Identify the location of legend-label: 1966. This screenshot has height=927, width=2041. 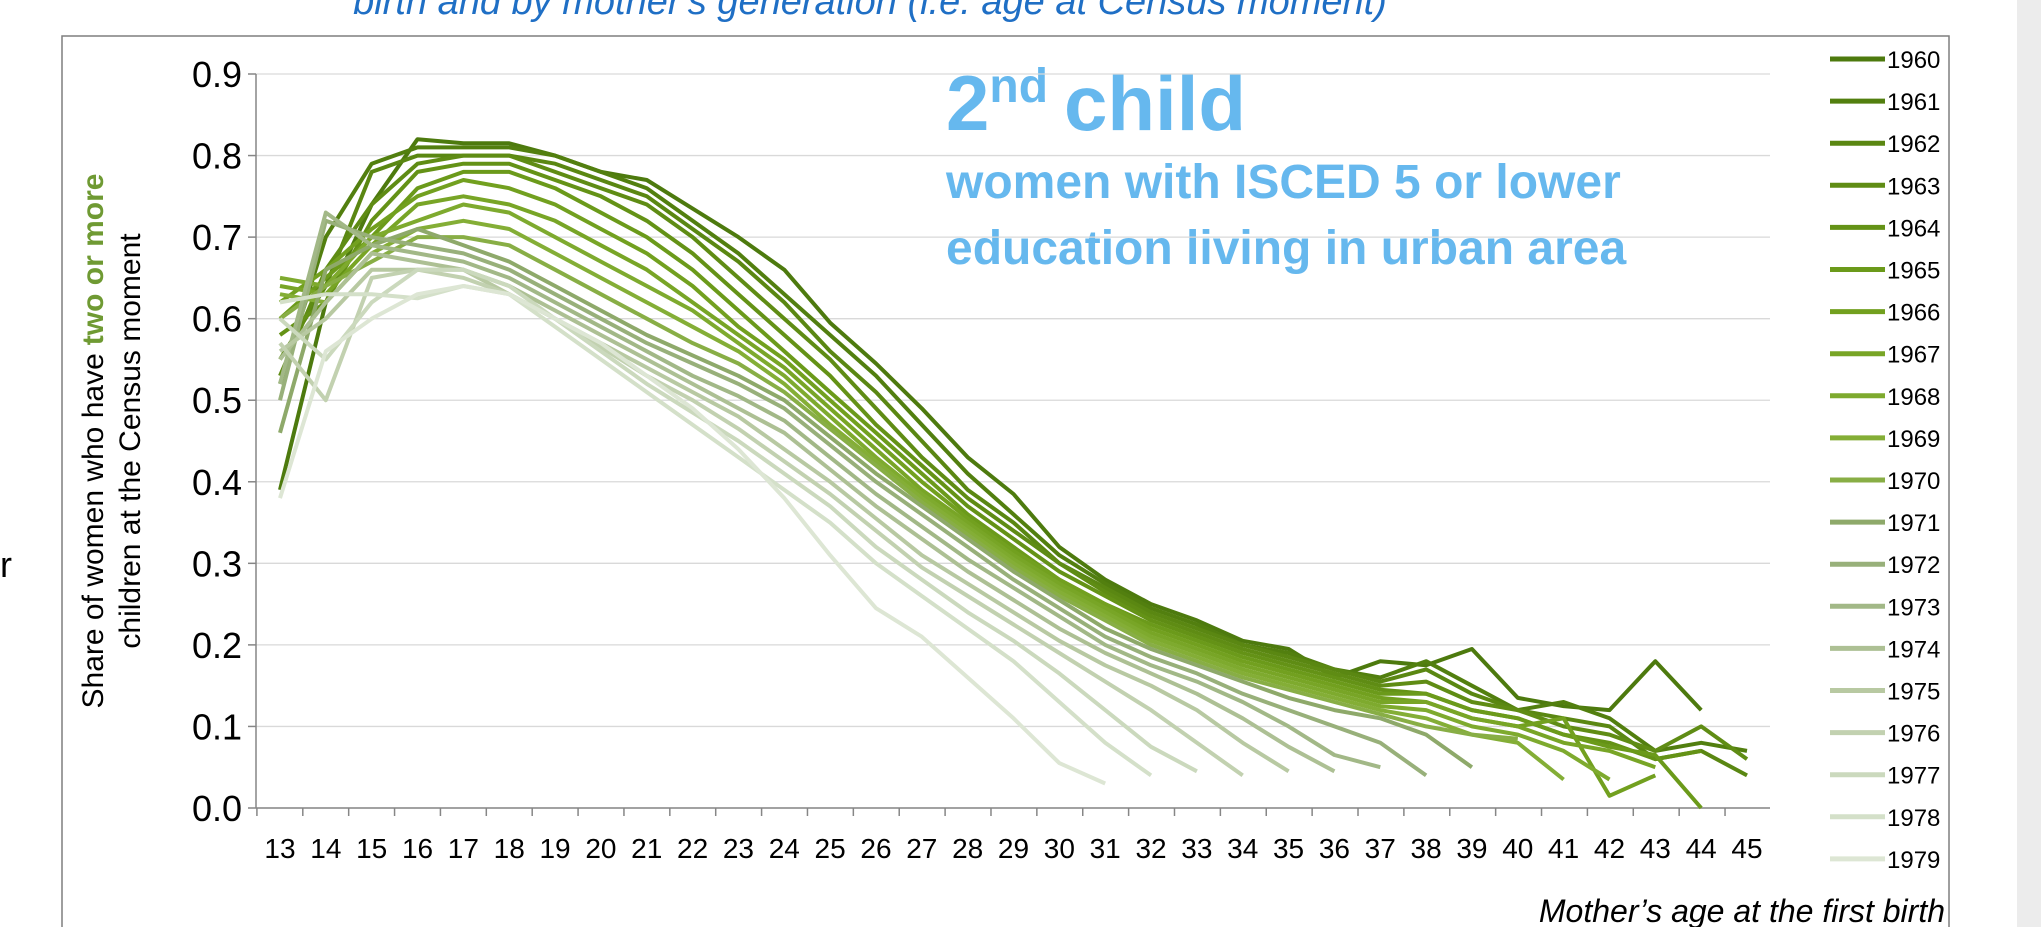
(1913, 313).